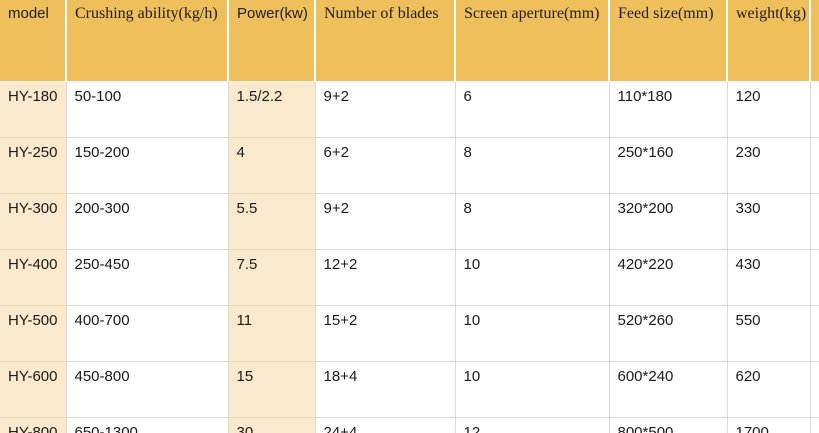 This screenshot has height=433, width=819. I want to click on cell-weight: 620, so click(768, 389).